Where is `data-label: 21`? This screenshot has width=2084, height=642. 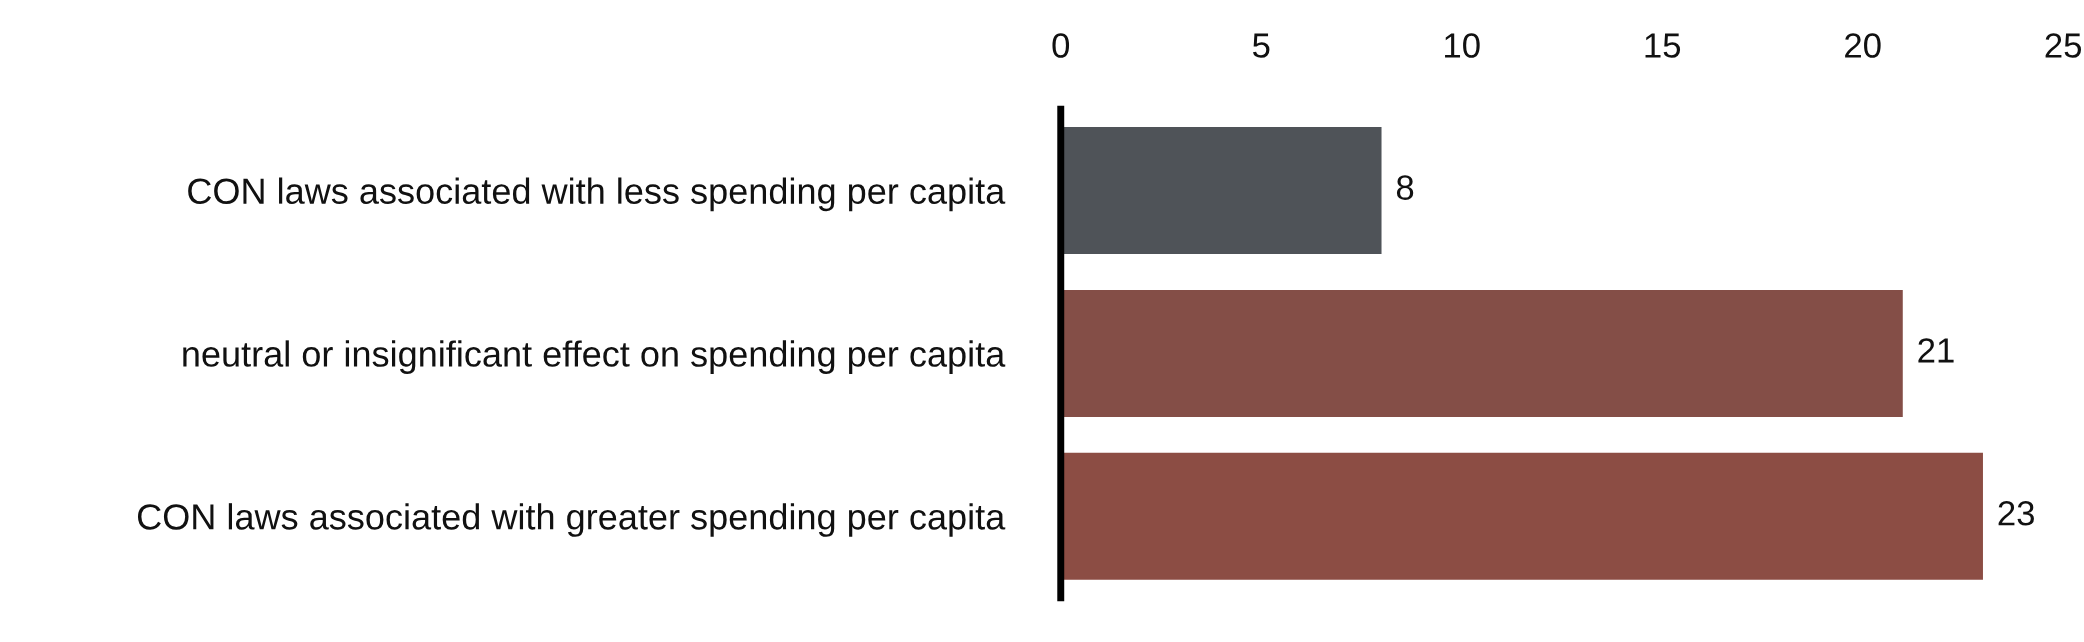
data-label: 21 is located at coordinates (1936, 350).